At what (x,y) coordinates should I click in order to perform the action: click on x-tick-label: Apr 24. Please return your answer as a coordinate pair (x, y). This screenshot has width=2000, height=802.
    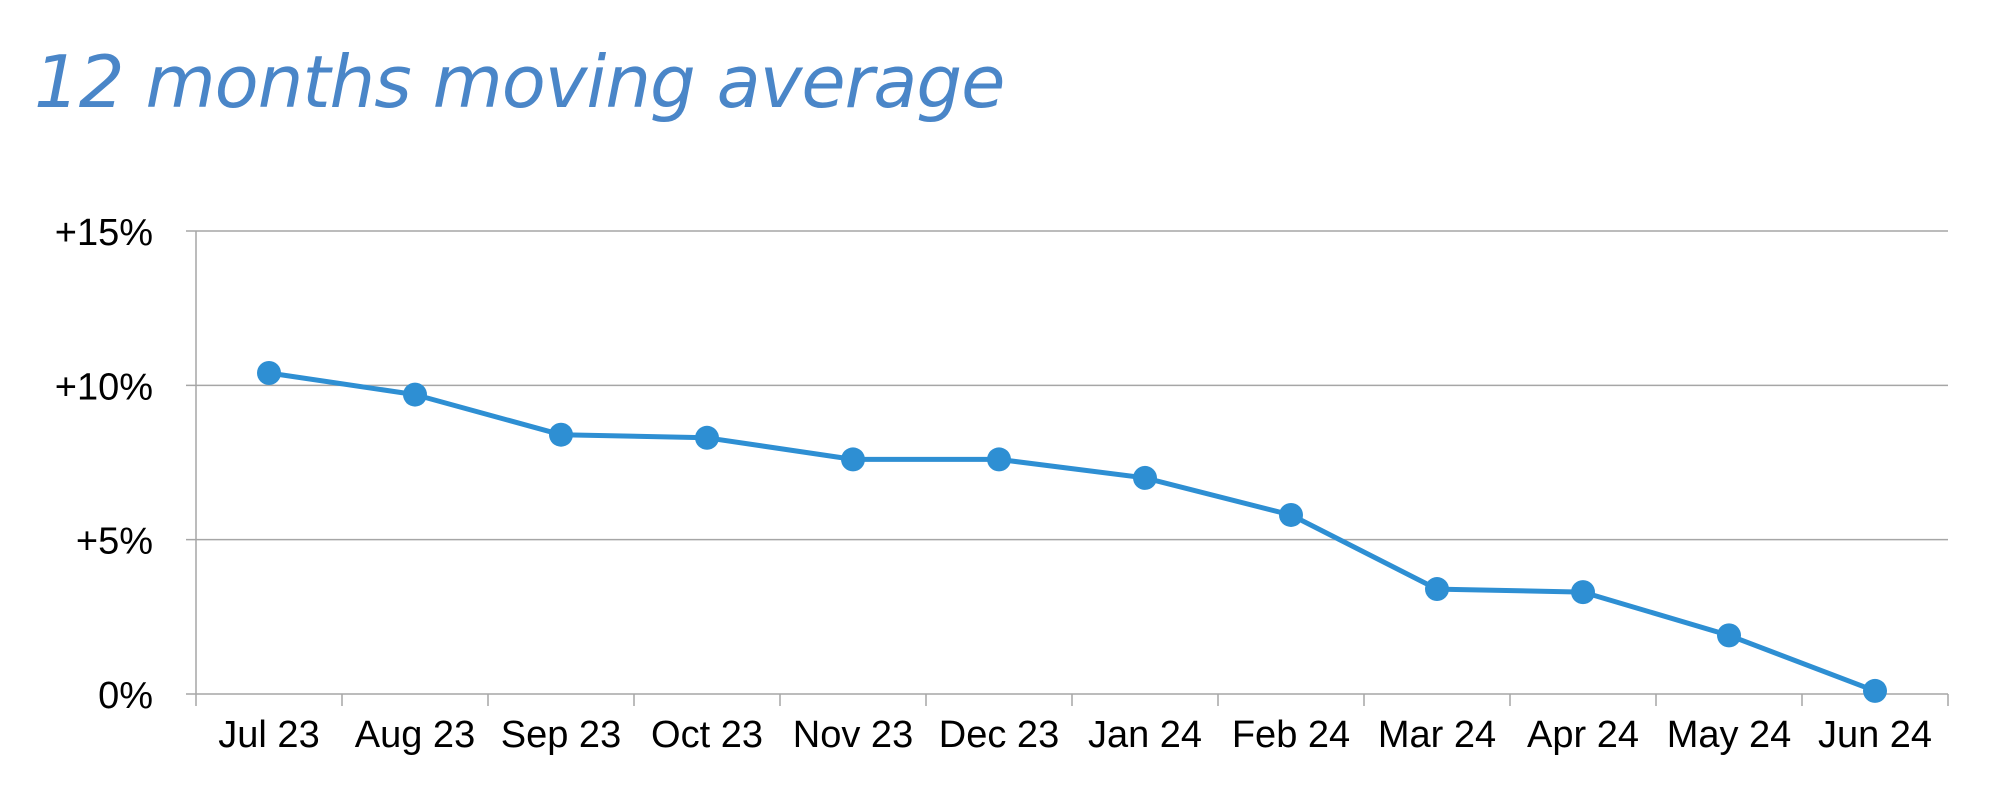
    Looking at the image, I should click on (1583, 735).